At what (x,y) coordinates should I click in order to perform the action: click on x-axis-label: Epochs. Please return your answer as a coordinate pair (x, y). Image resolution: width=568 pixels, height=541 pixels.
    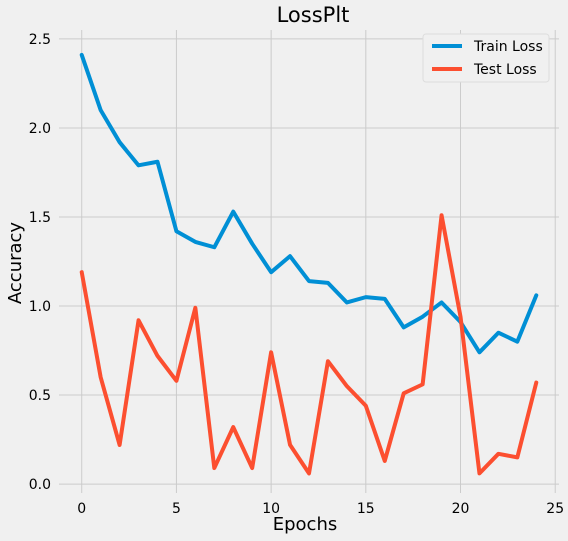
    Looking at the image, I should click on (305, 524).